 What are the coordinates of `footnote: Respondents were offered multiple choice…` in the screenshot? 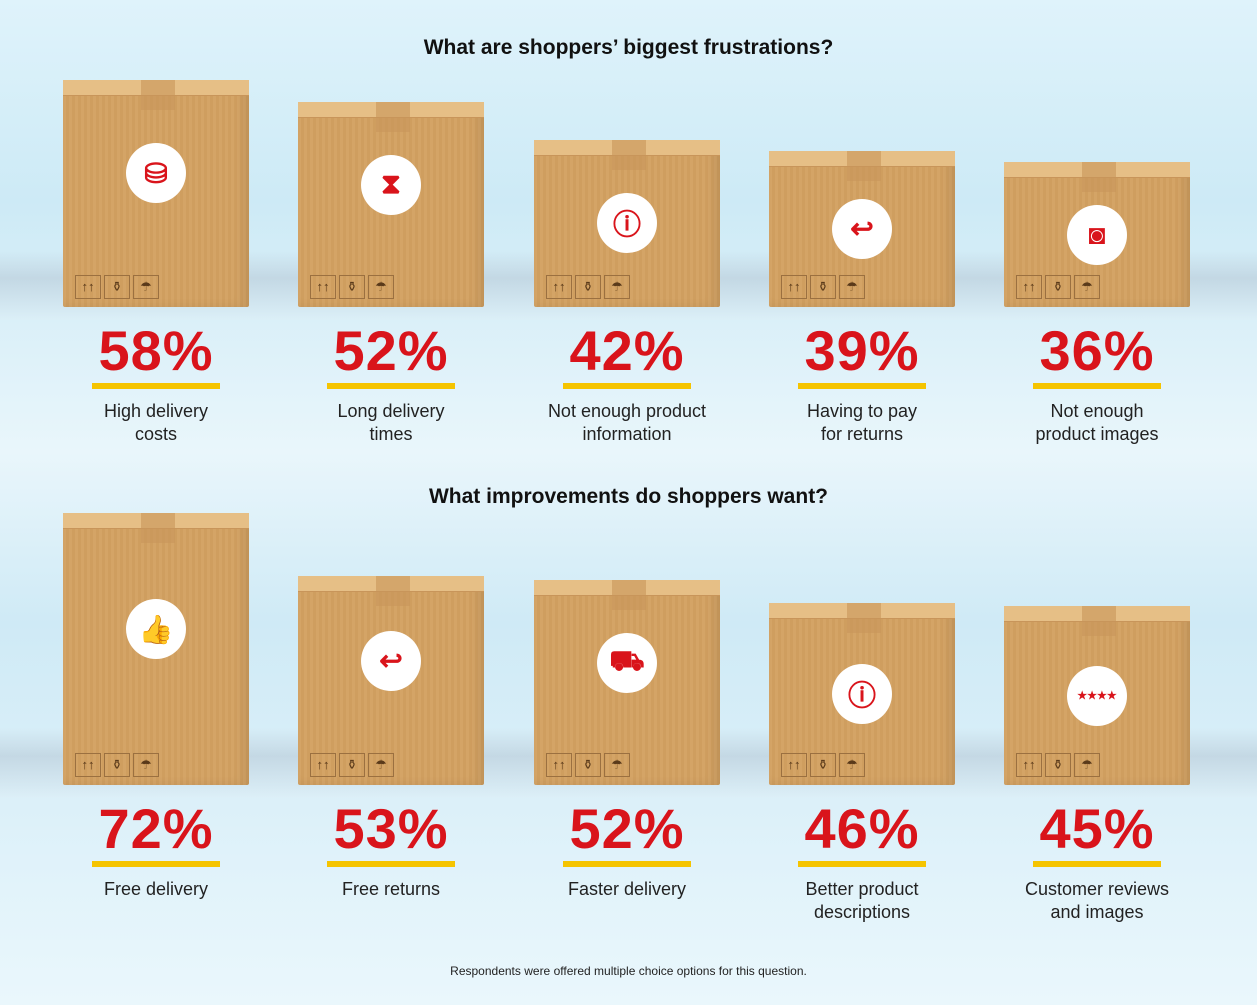 It's located at (628, 971).